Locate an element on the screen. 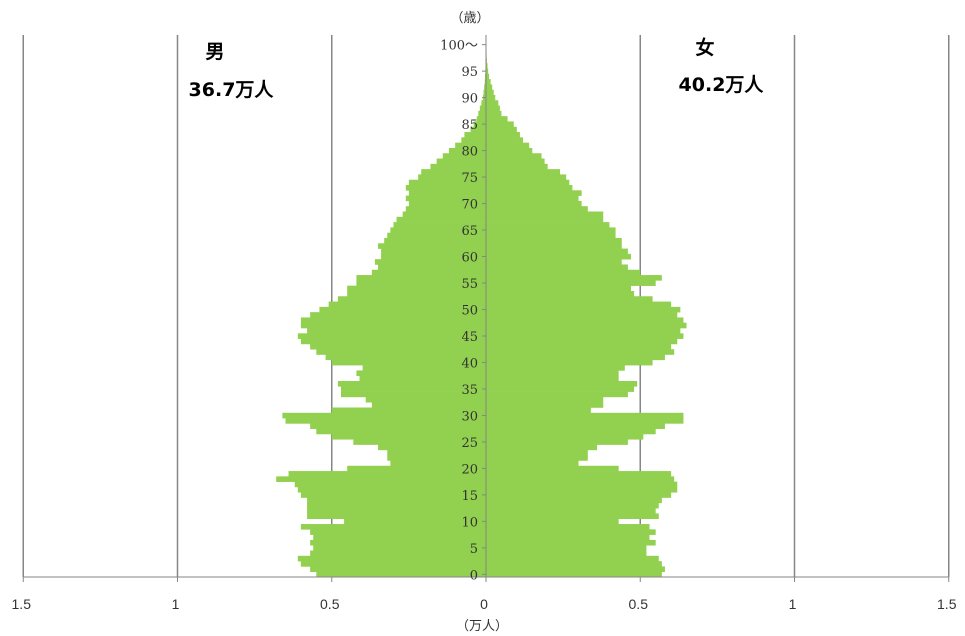  y-tick-label: 60 is located at coordinates (469, 258).